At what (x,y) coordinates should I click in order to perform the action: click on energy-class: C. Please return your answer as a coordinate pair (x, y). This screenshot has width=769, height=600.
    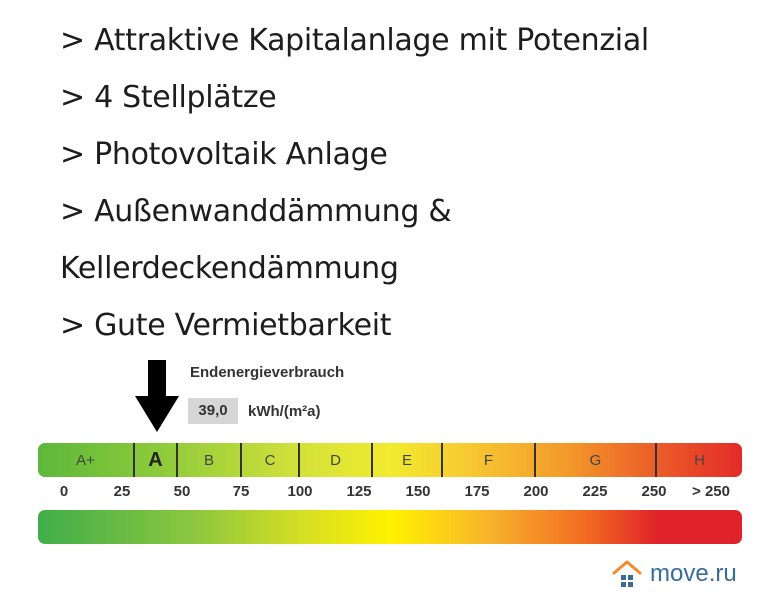
    Looking at the image, I should click on (271, 460).